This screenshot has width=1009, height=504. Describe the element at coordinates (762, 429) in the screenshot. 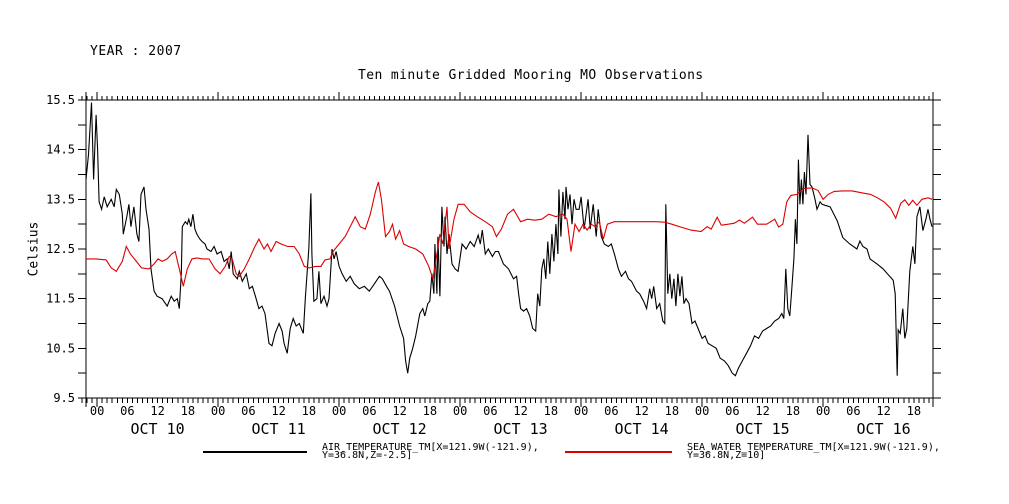

I see `x-day-label: OCT 15` at that location.